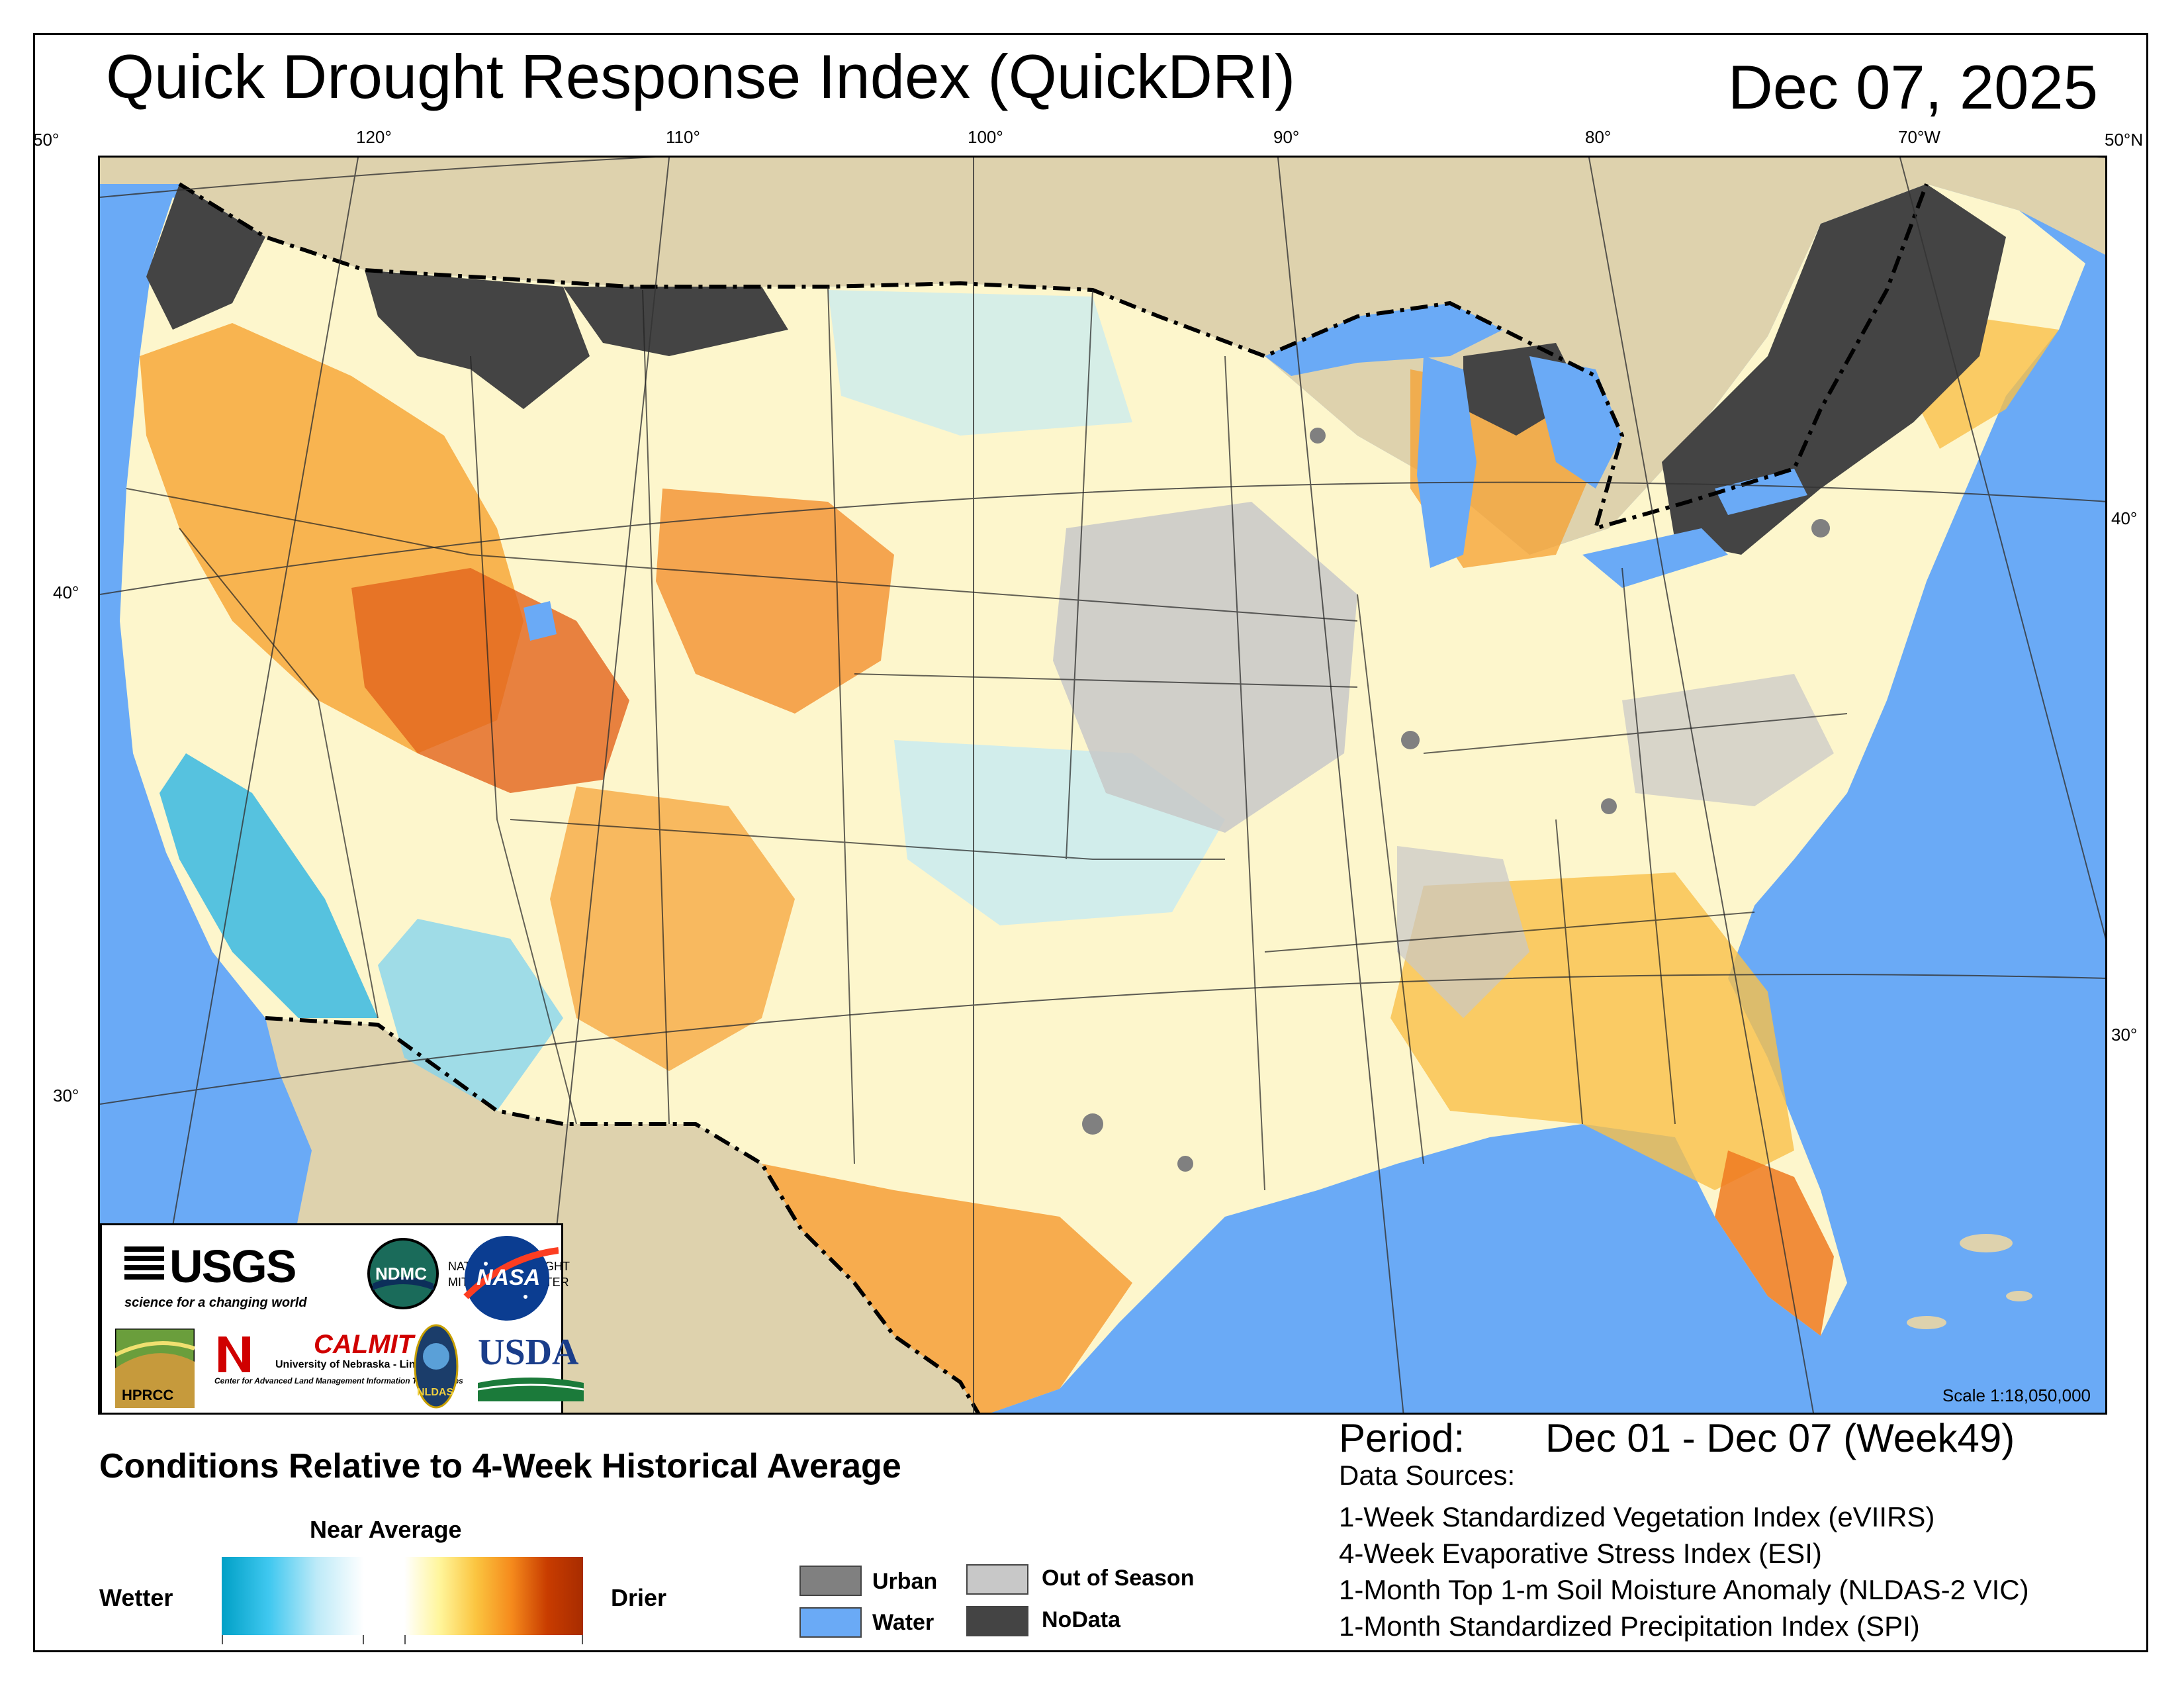 This screenshot has height=1688, width=2184. I want to click on hprcc-landscape-icon, so click(155, 1368).